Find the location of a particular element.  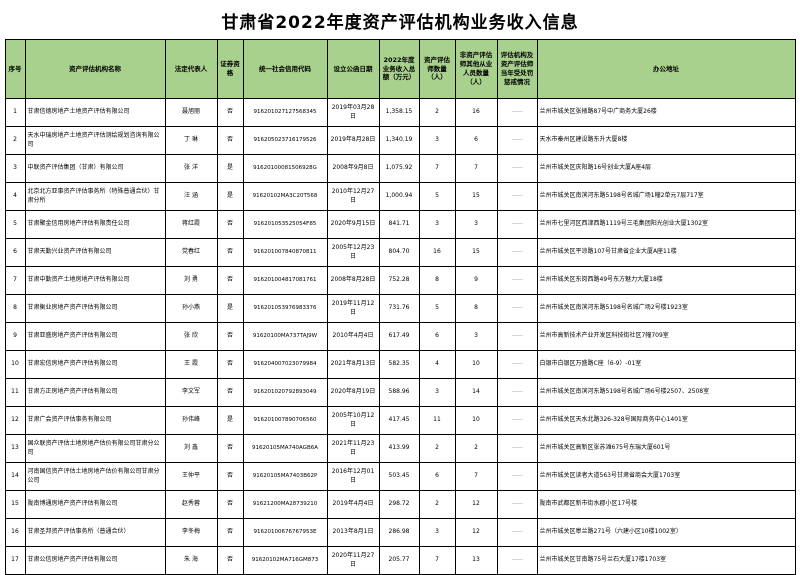

table-cell: 2005年12月23日 is located at coordinates (353, 252).